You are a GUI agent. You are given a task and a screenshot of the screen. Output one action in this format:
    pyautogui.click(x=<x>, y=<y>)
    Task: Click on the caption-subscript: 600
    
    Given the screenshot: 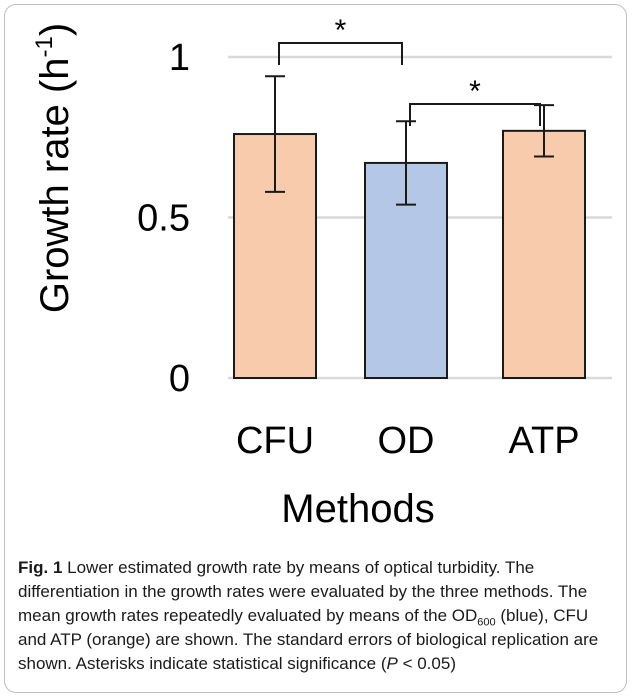 What is the action you would take?
    pyautogui.click(x=486, y=622)
    